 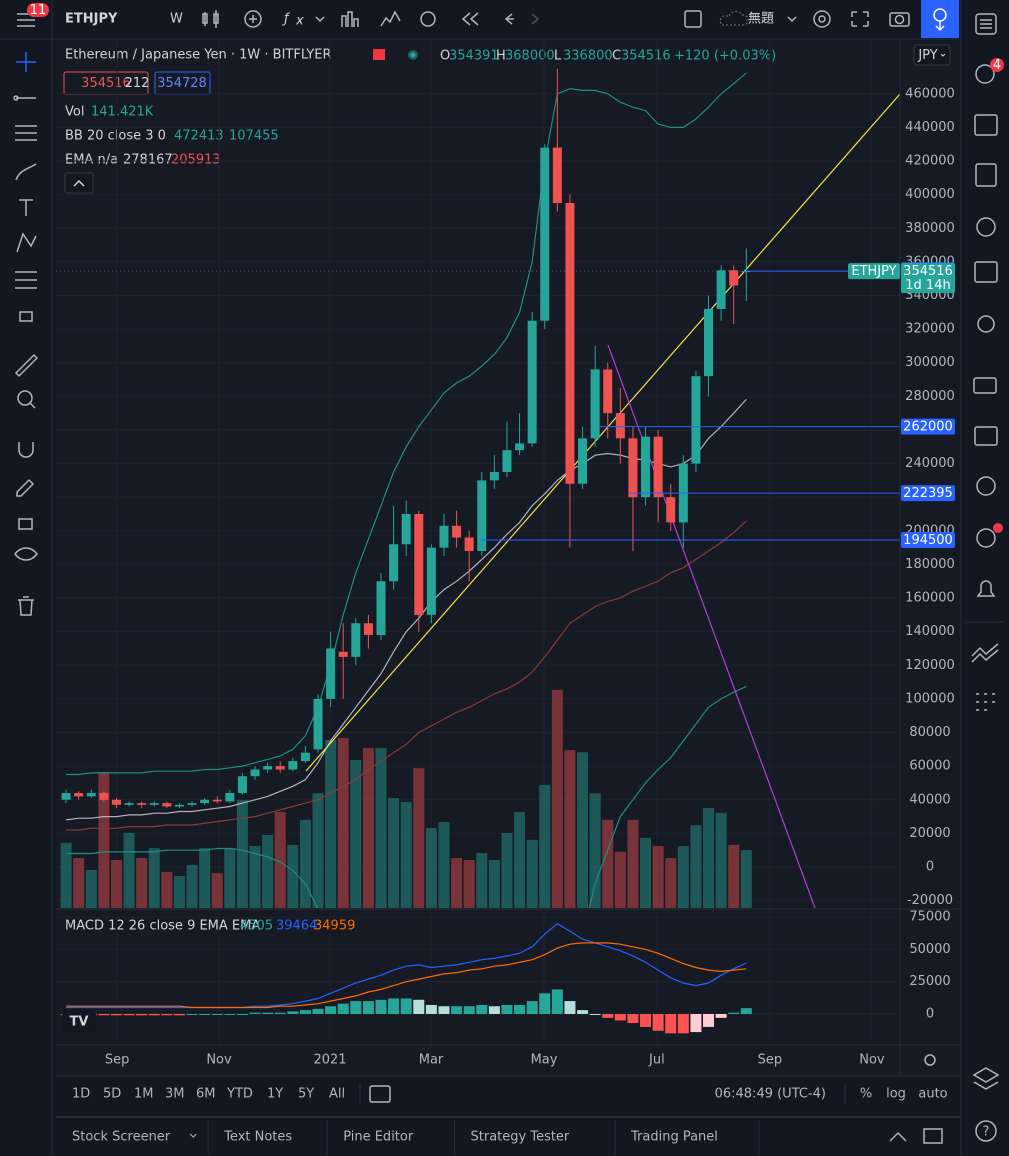 What do you see at coordinates (26, 133) in the screenshot?
I see `fib-tool` at bounding box center [26, 133].